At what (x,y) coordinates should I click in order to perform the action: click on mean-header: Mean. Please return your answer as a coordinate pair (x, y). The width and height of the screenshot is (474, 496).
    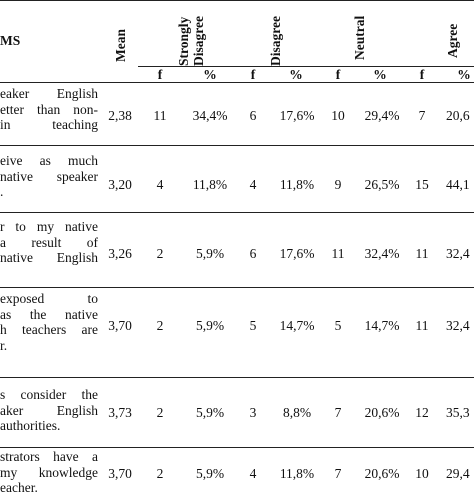
    Looking at the image, I should click on (120, 45).